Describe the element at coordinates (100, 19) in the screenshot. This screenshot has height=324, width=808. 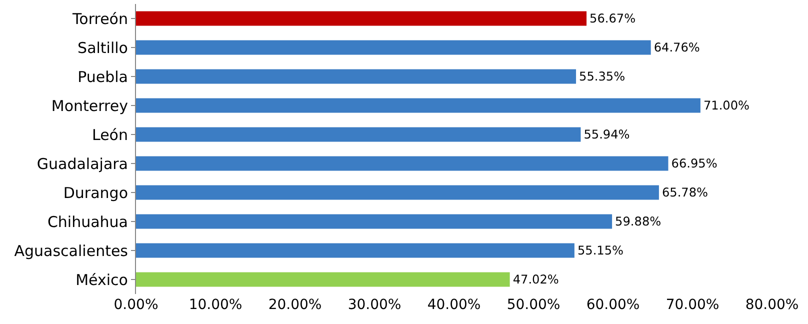
I see `y-tick-label: Torreón` at that location.